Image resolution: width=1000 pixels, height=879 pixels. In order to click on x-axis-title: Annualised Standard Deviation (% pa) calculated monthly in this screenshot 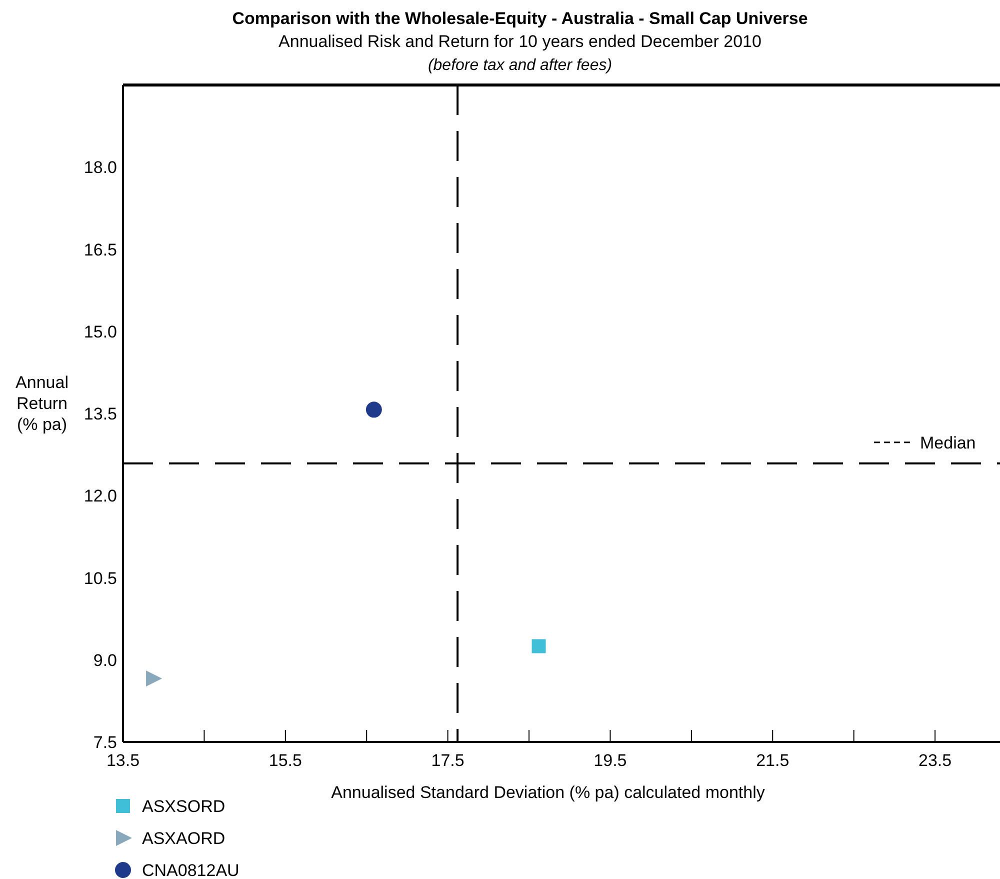, I will do `click(548, 792)`.